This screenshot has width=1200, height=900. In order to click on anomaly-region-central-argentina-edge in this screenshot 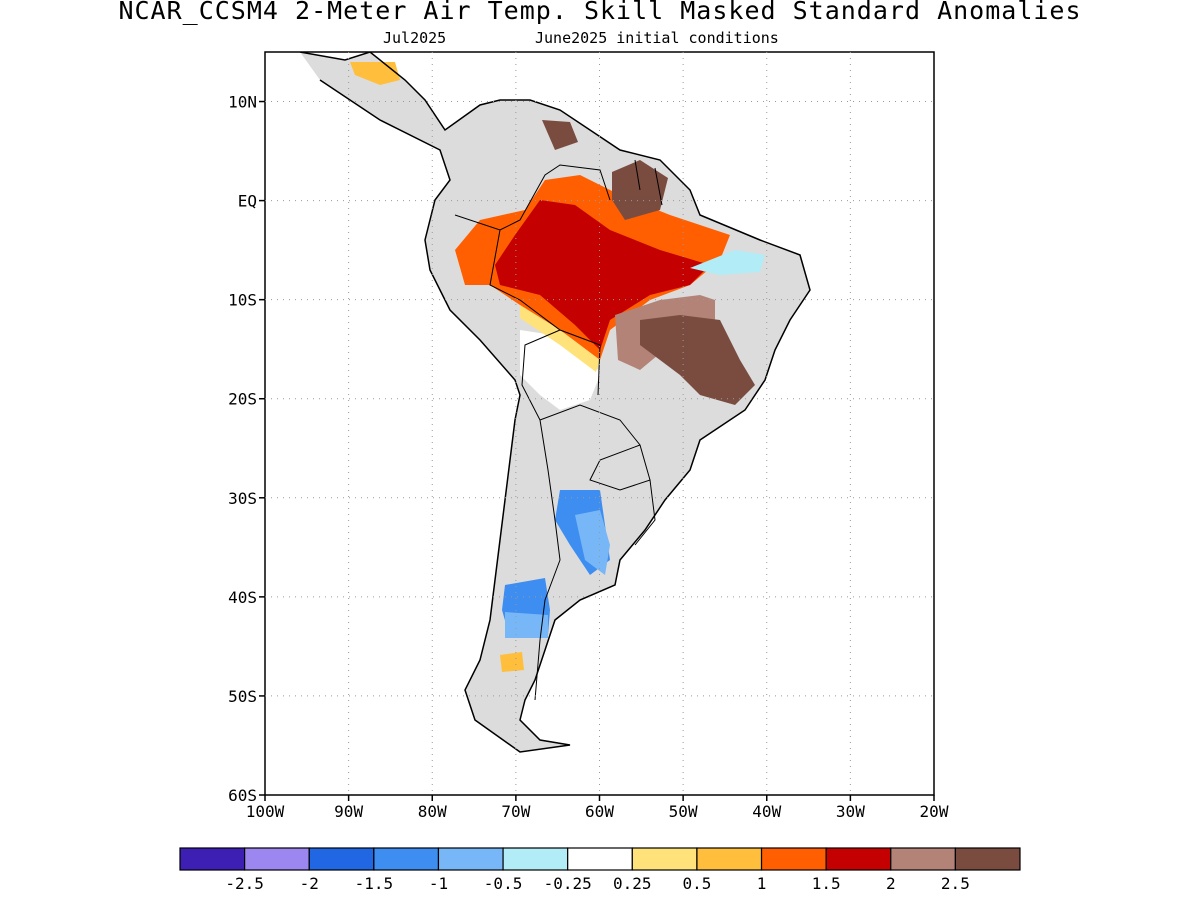, I will do `click(592, 542)`.